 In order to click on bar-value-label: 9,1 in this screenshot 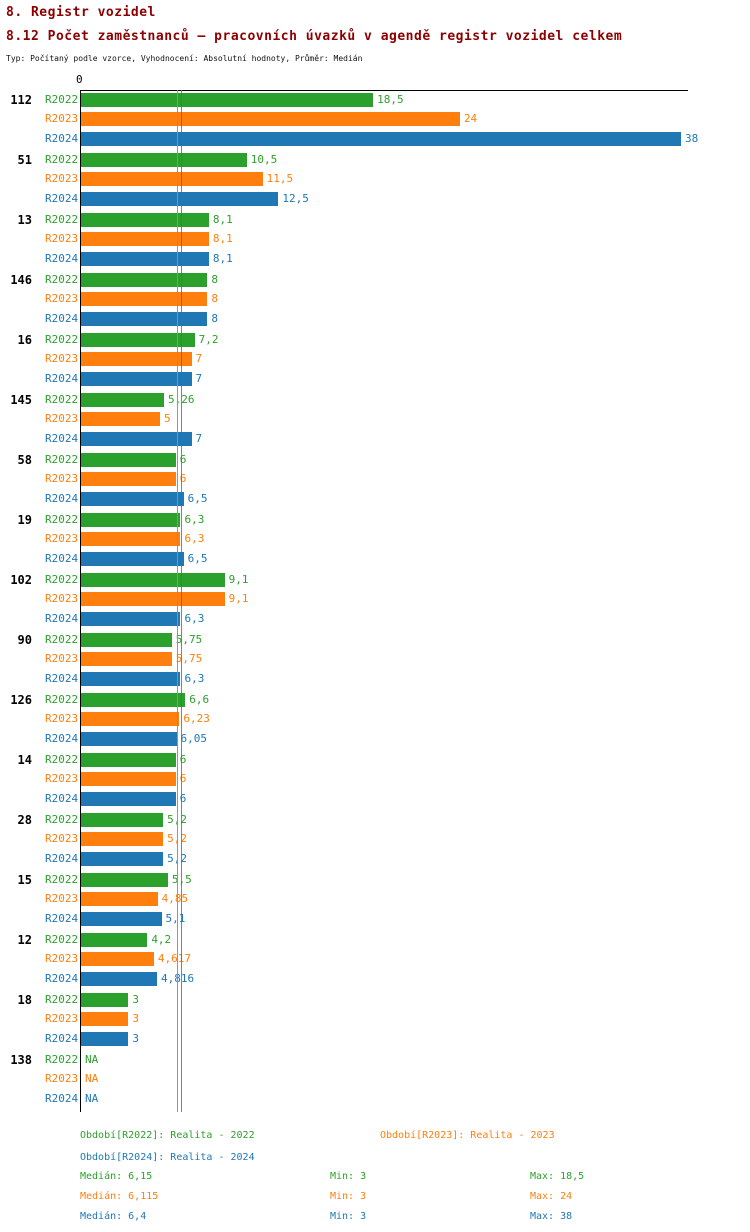, I will do `click(238, 598)`.